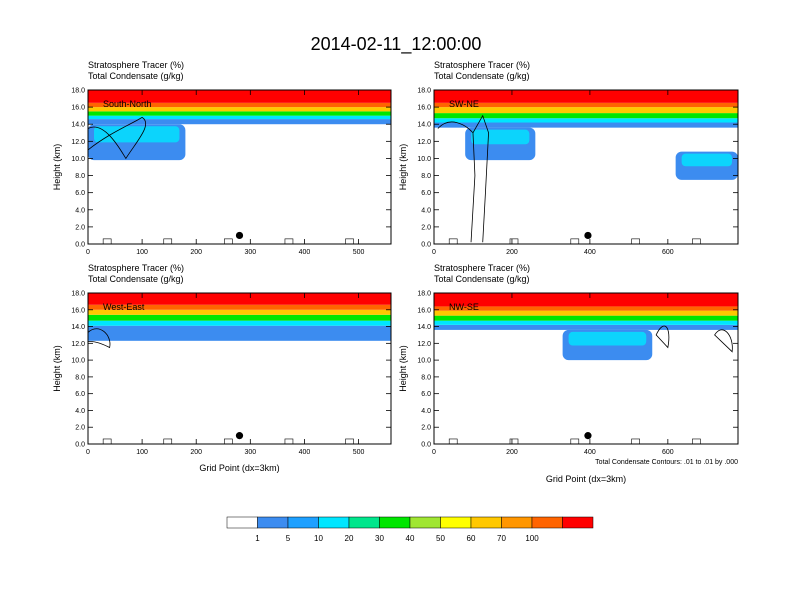 This screenshot has height=612, width=792. I want to click on panel-label: West-East, so click(124, 307).